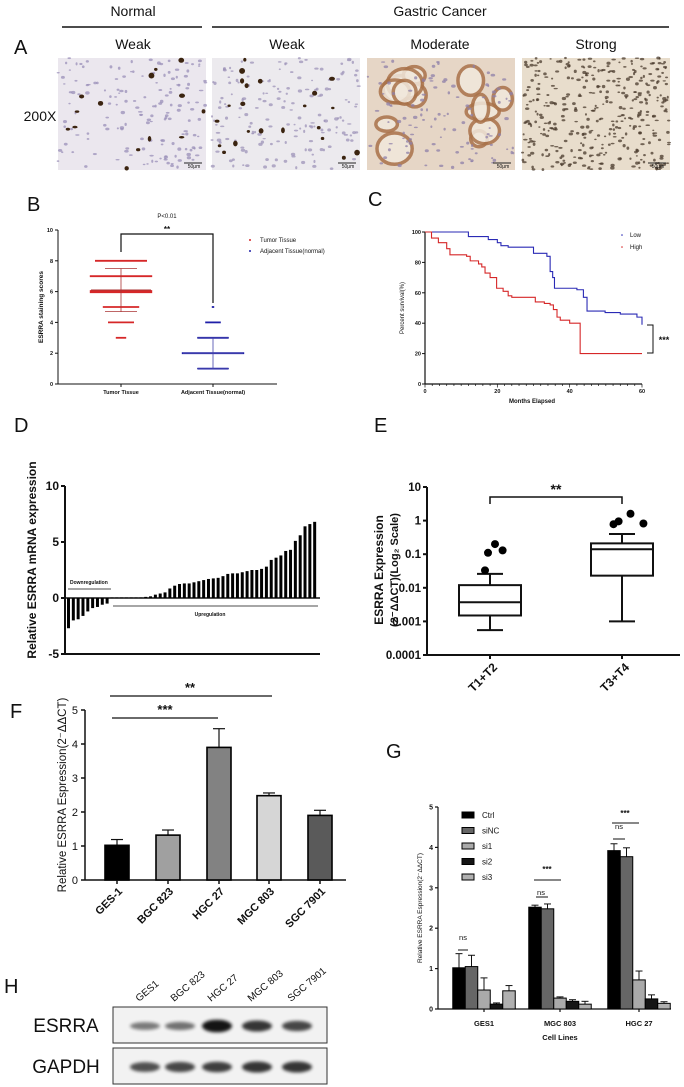 The image size is (684, 1087). Describe the element at coordinates (636, 248) in the screenshot. I see `legend-label: High` at that location.